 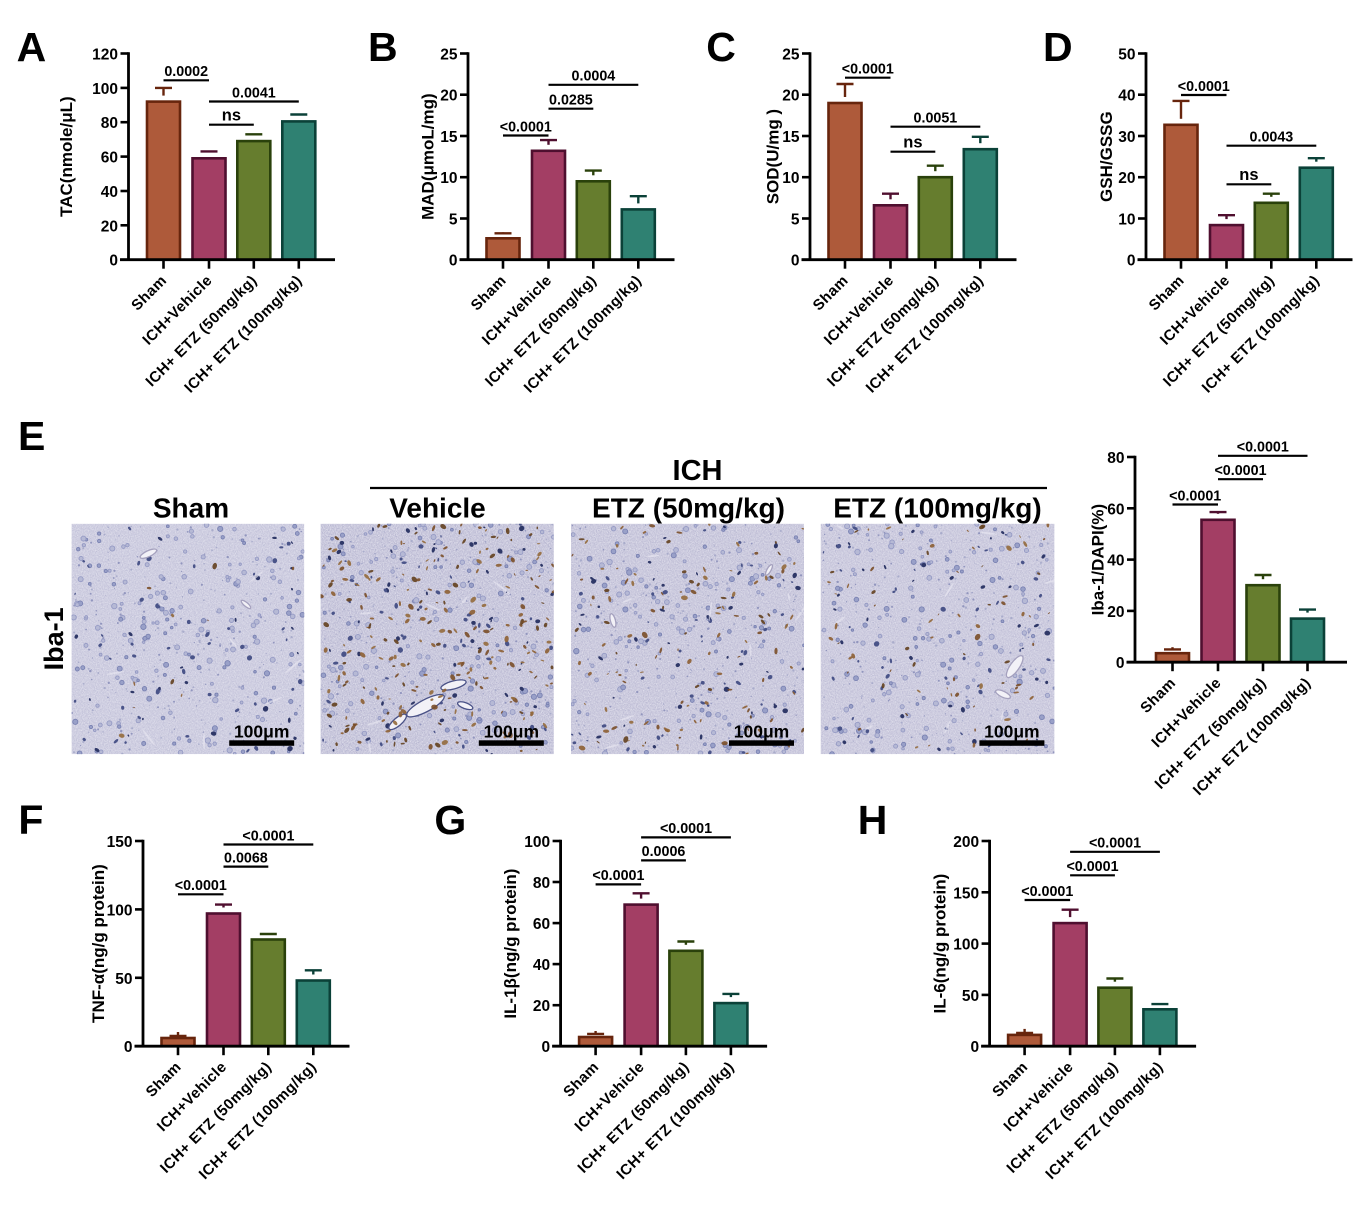 I want to click on svg-text: 0.0051, so click(x=936, y=119).